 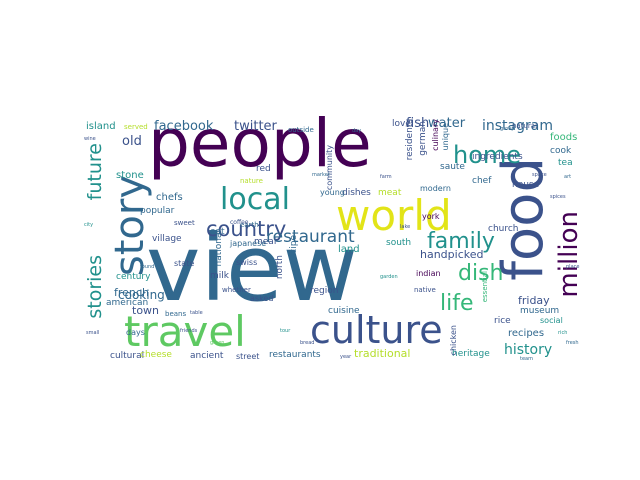 What do you see at coordinates (497, 157) in the screenshot?
I see `word-ingredients: ingredients` at bounding box center [497, 157].